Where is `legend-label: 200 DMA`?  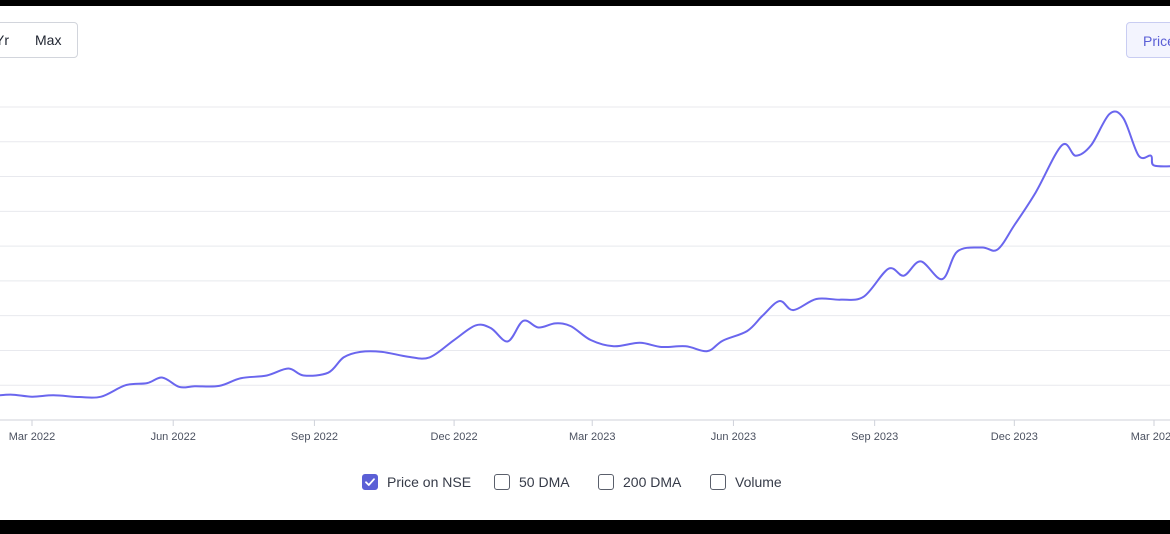 legend-label: 200 DMA is located at coordinates (652, 482).